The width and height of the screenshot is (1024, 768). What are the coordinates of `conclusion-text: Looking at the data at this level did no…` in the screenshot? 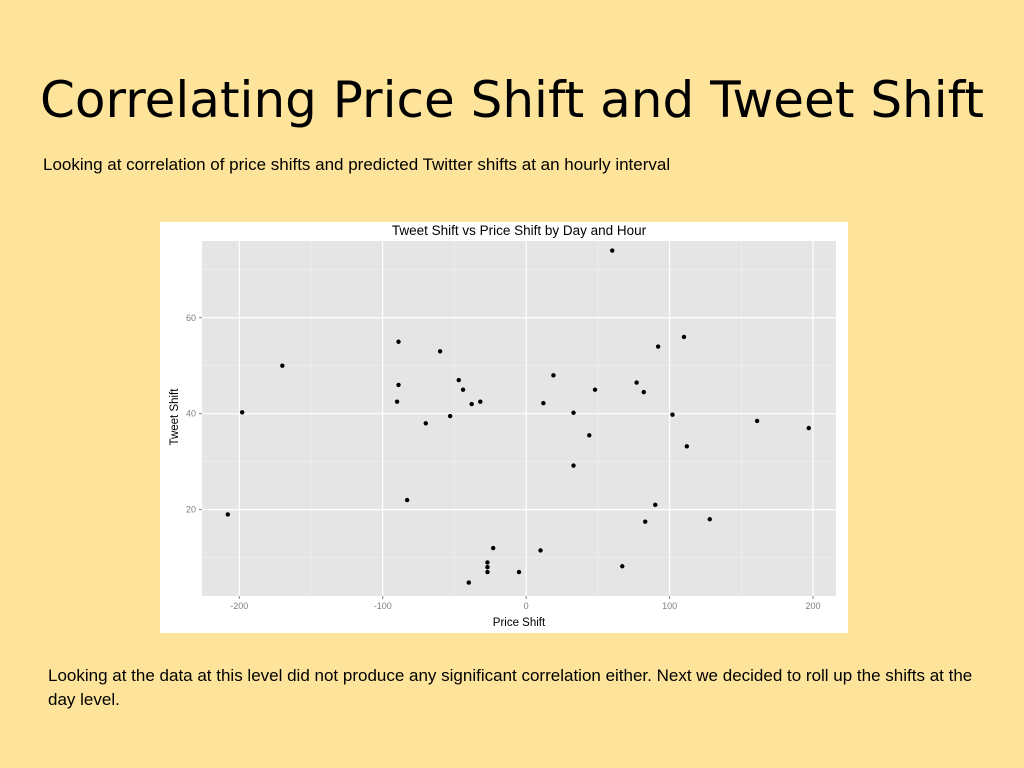 It's located at (510, 687).